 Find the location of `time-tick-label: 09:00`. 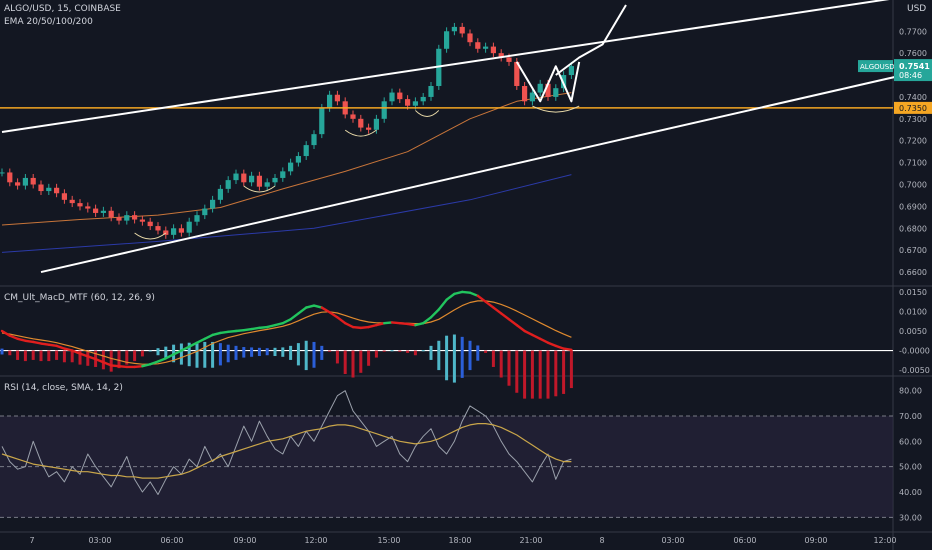

time-tick-label: 09:00 is located at coordinates (815, 540).